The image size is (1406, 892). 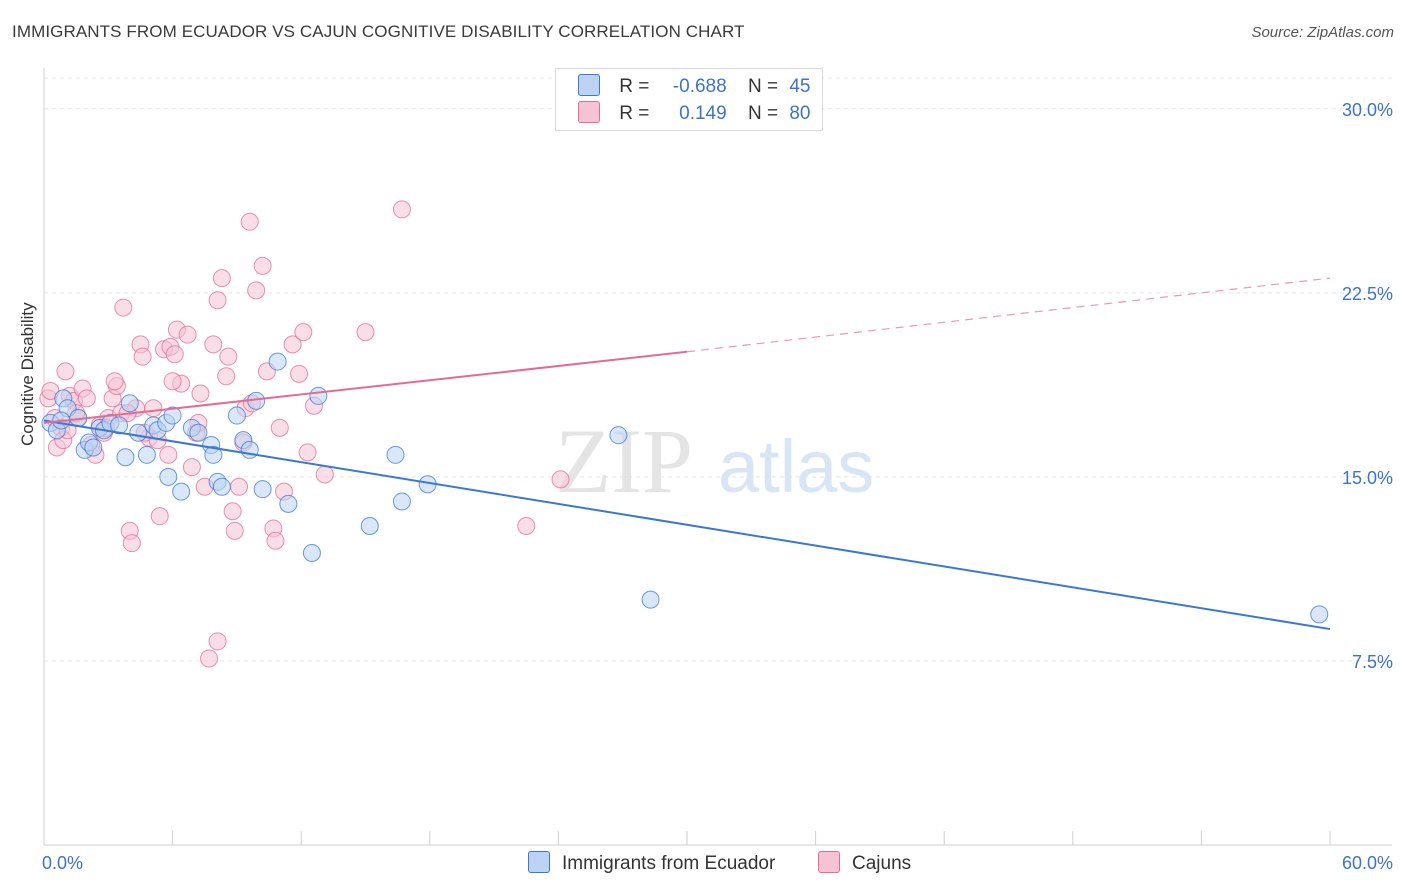 I want to click on legend-row-cajuns: R = 0.149 N = 80, so click(x=694, y=114).